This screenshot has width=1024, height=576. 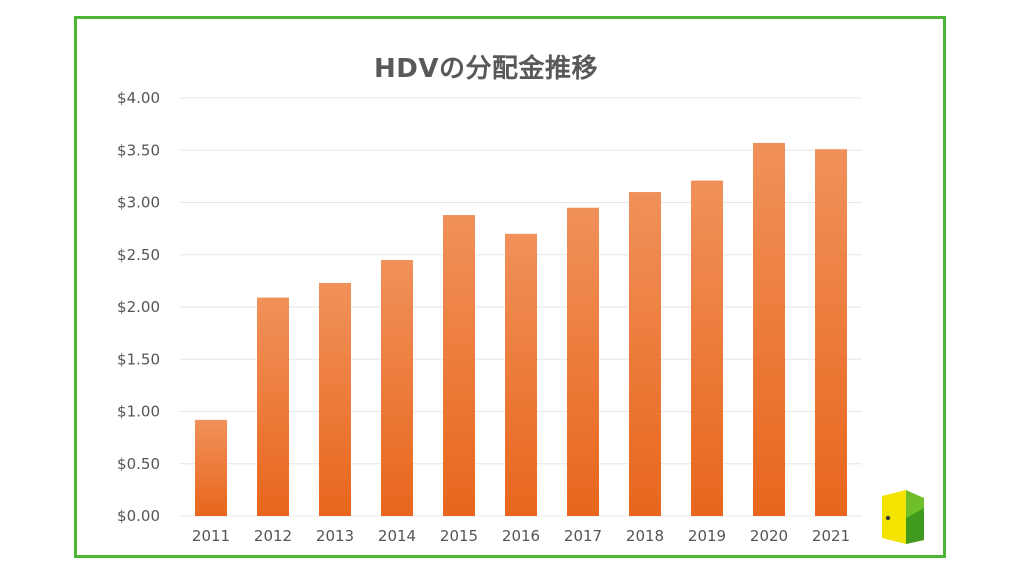 What do you see at coordinates (645, 536) in the screenshot?
I see `x-tick-label: 2018` at bounding box center [645, 536].